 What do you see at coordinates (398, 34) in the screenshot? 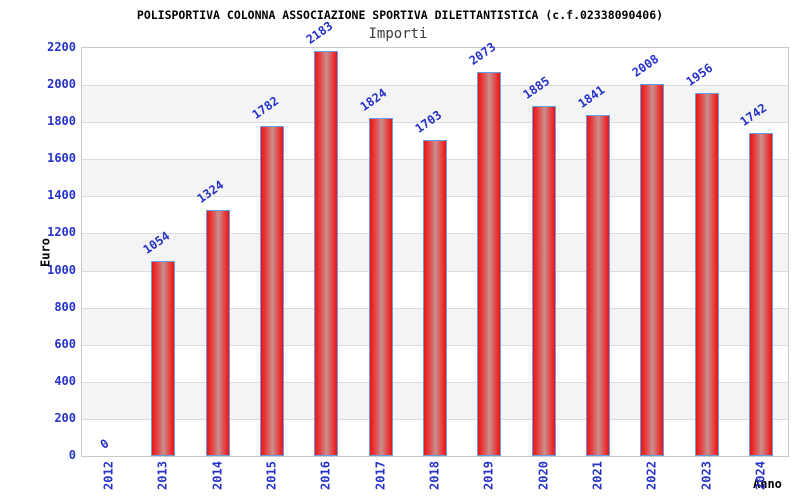
I see `chart-subtitle: Importi` at bounding box center [398, 34].